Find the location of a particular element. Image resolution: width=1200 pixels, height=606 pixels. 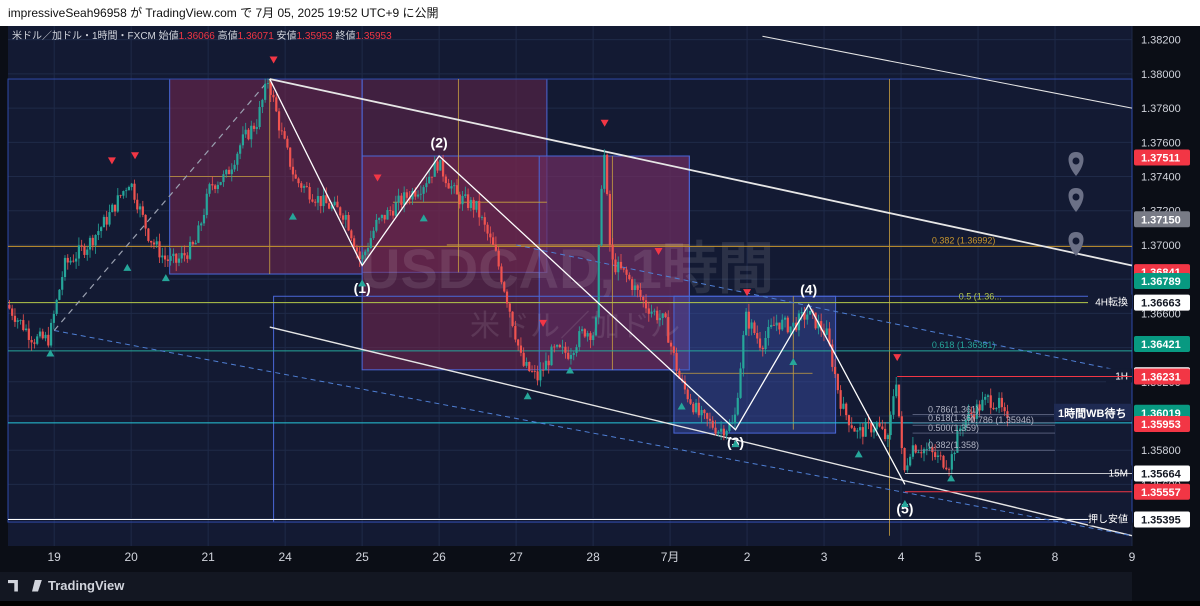

price-axis-background is located at coordinates (1166, 313).